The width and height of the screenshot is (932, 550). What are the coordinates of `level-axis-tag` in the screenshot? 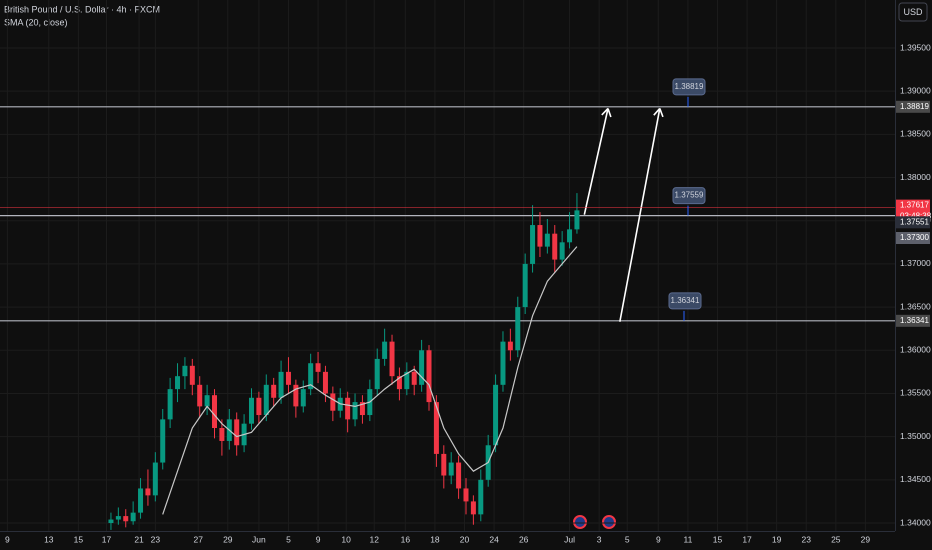 It's located at (913, 320).